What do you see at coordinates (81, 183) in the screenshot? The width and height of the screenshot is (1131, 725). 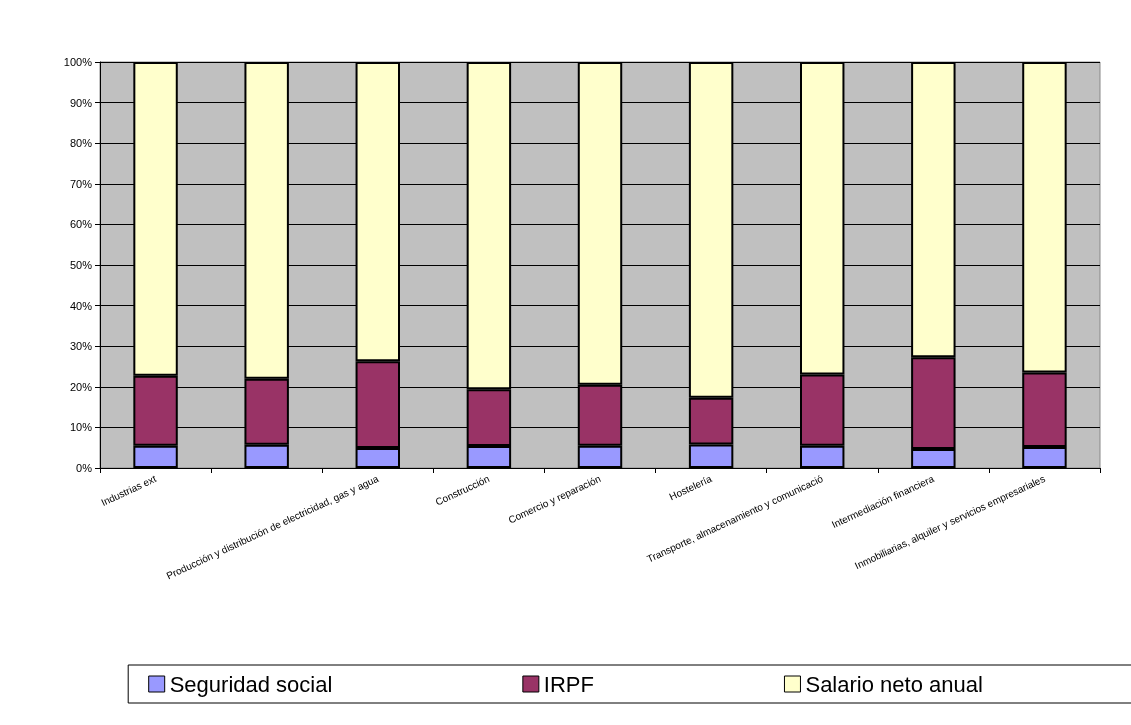 I see `y-tick-label: 70%` at bounding box center [81, 183].